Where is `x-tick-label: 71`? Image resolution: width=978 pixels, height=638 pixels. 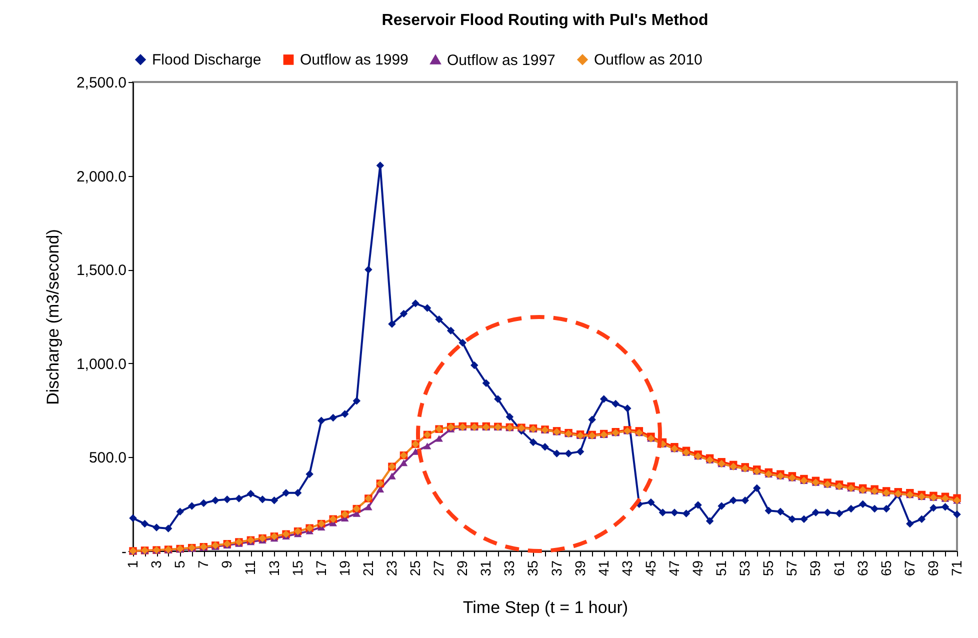
x-tick-label: 71 is located at coordinates (956, 568).